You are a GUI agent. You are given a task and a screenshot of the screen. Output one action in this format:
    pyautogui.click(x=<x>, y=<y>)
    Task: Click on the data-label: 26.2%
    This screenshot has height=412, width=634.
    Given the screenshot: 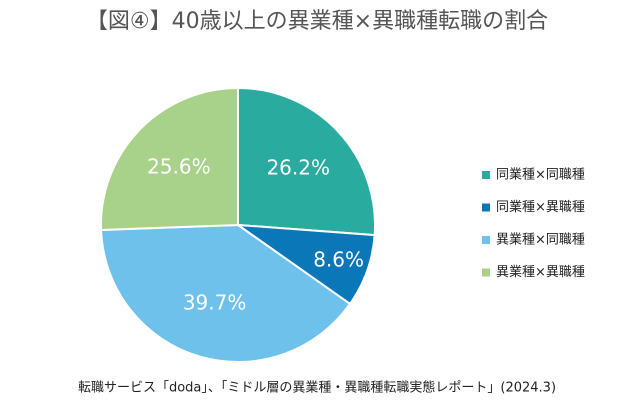 What is the action you would take?
    pyautogui.click(x=298, y=168)
    